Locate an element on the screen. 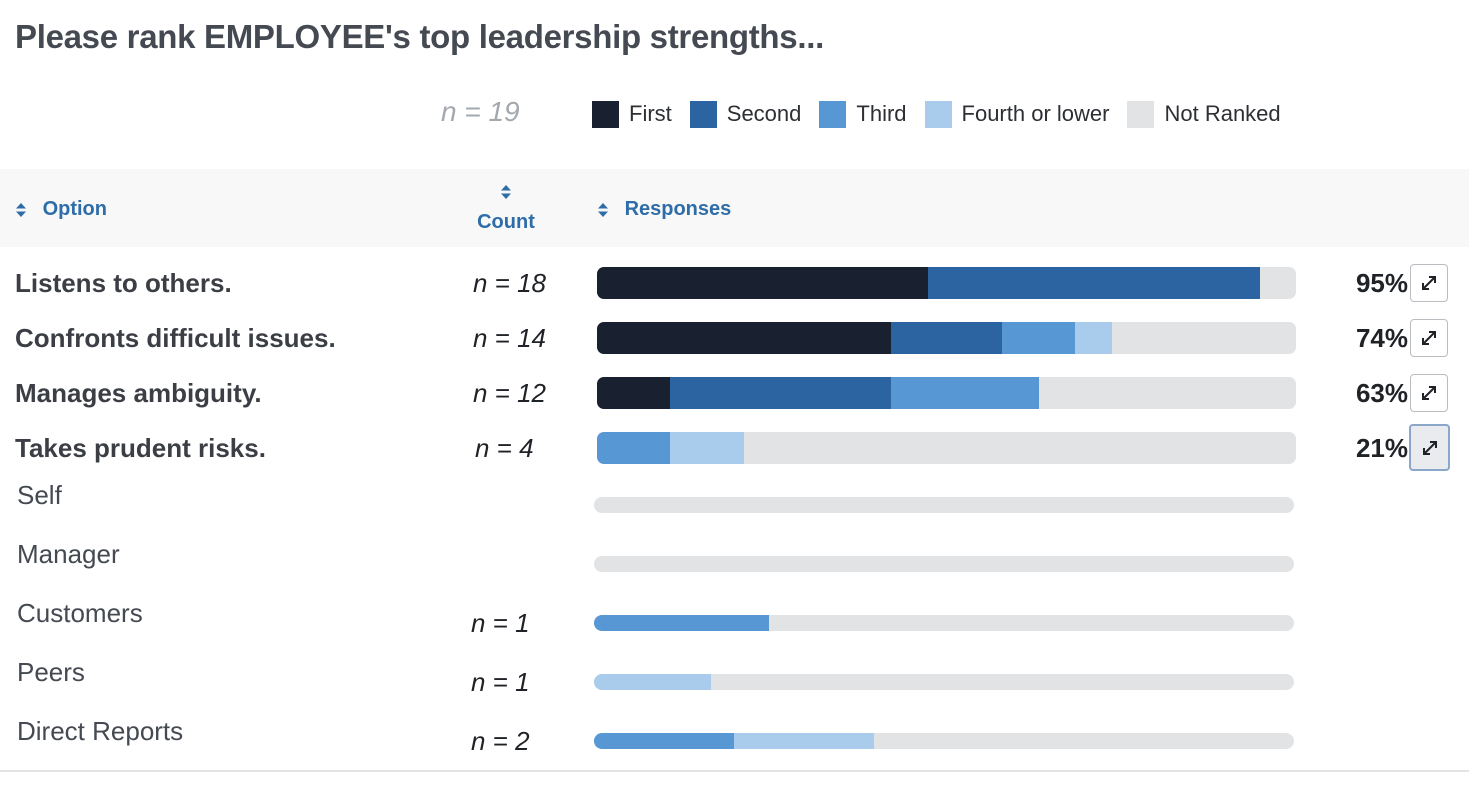  column-header-count: Count is located at coordinates (506, 222).